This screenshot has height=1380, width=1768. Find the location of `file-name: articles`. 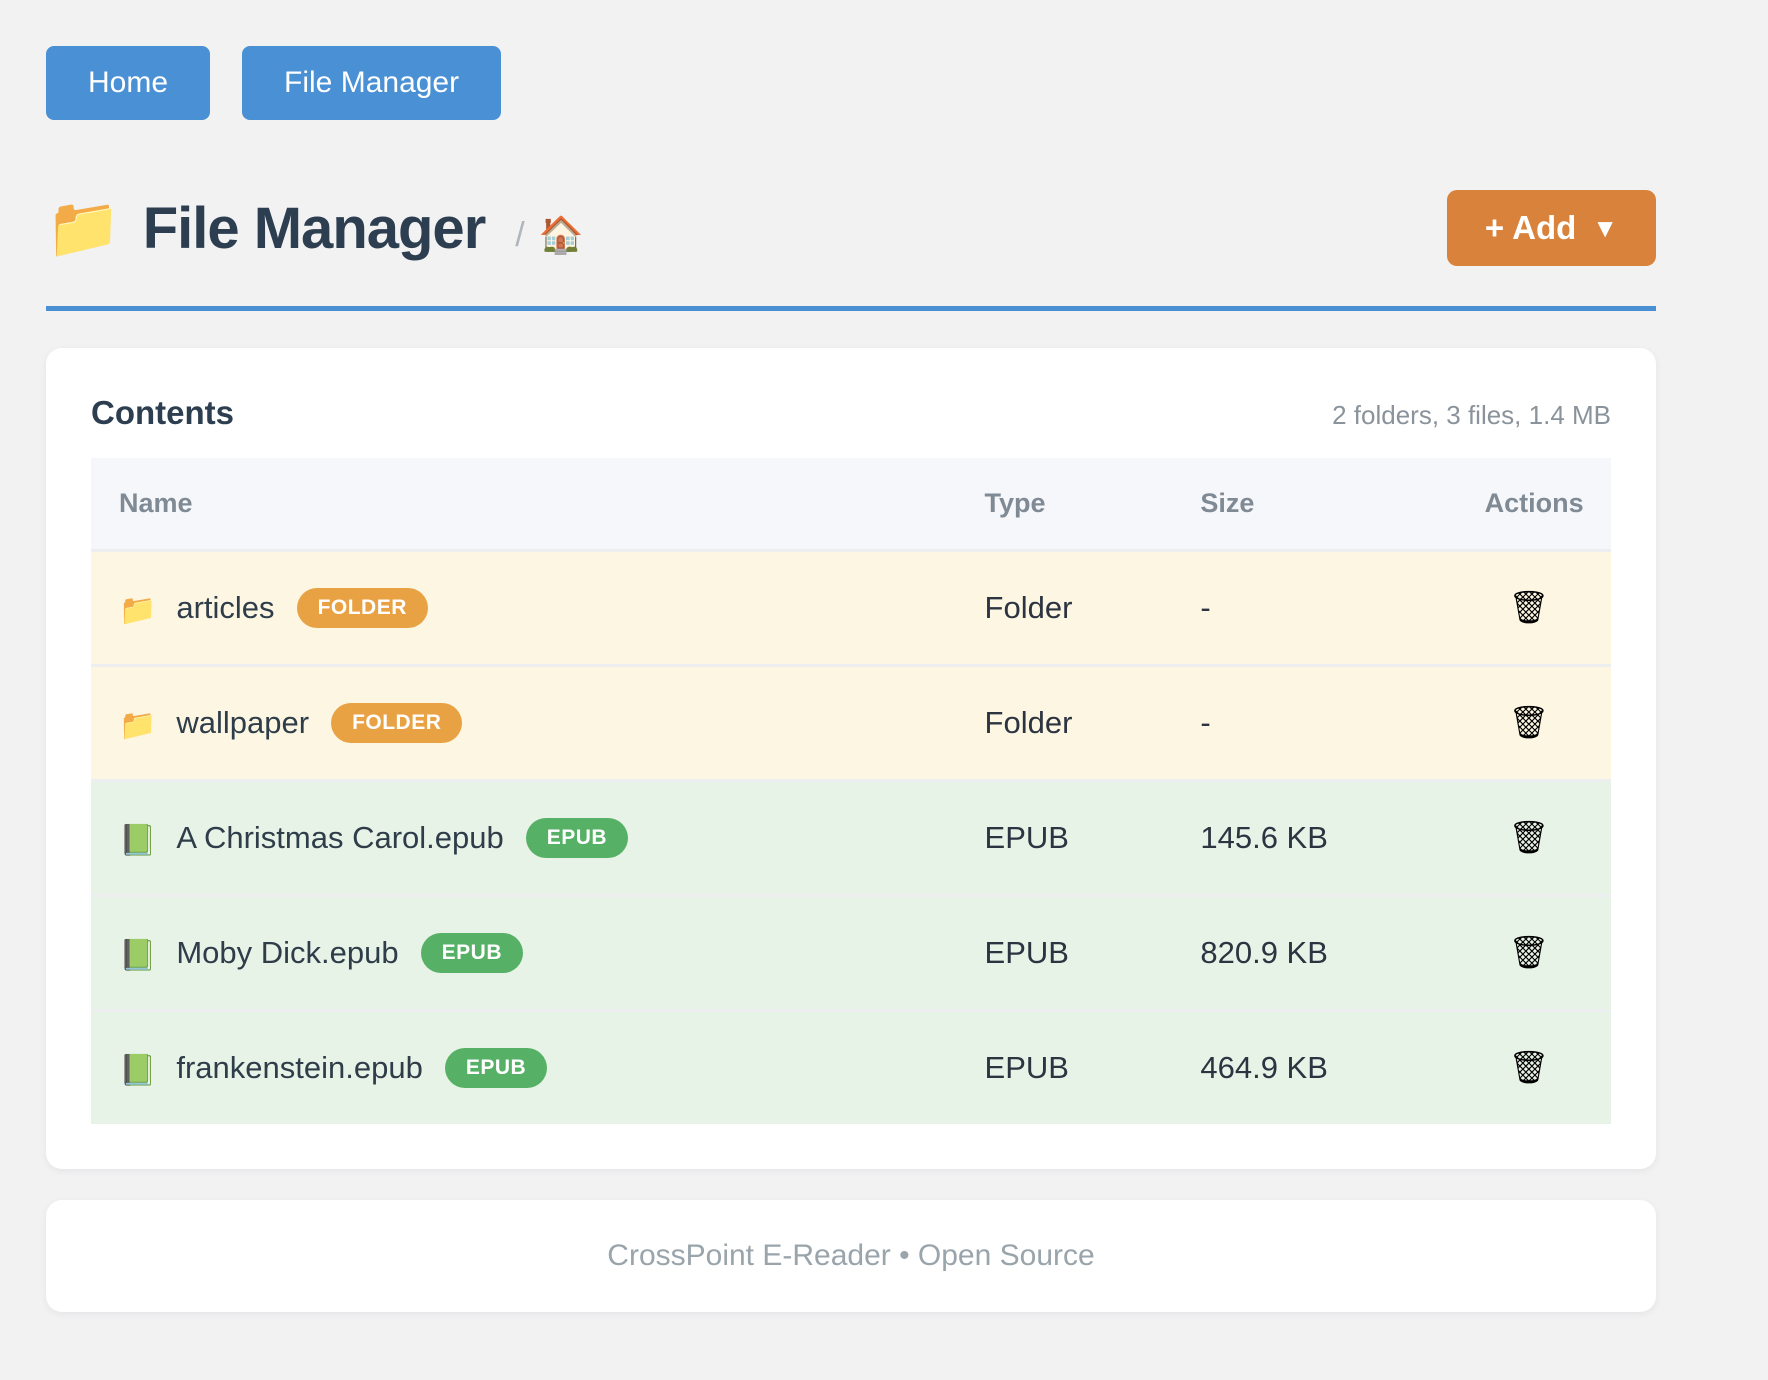

file-name: articles is located at coordinates (225, 607).